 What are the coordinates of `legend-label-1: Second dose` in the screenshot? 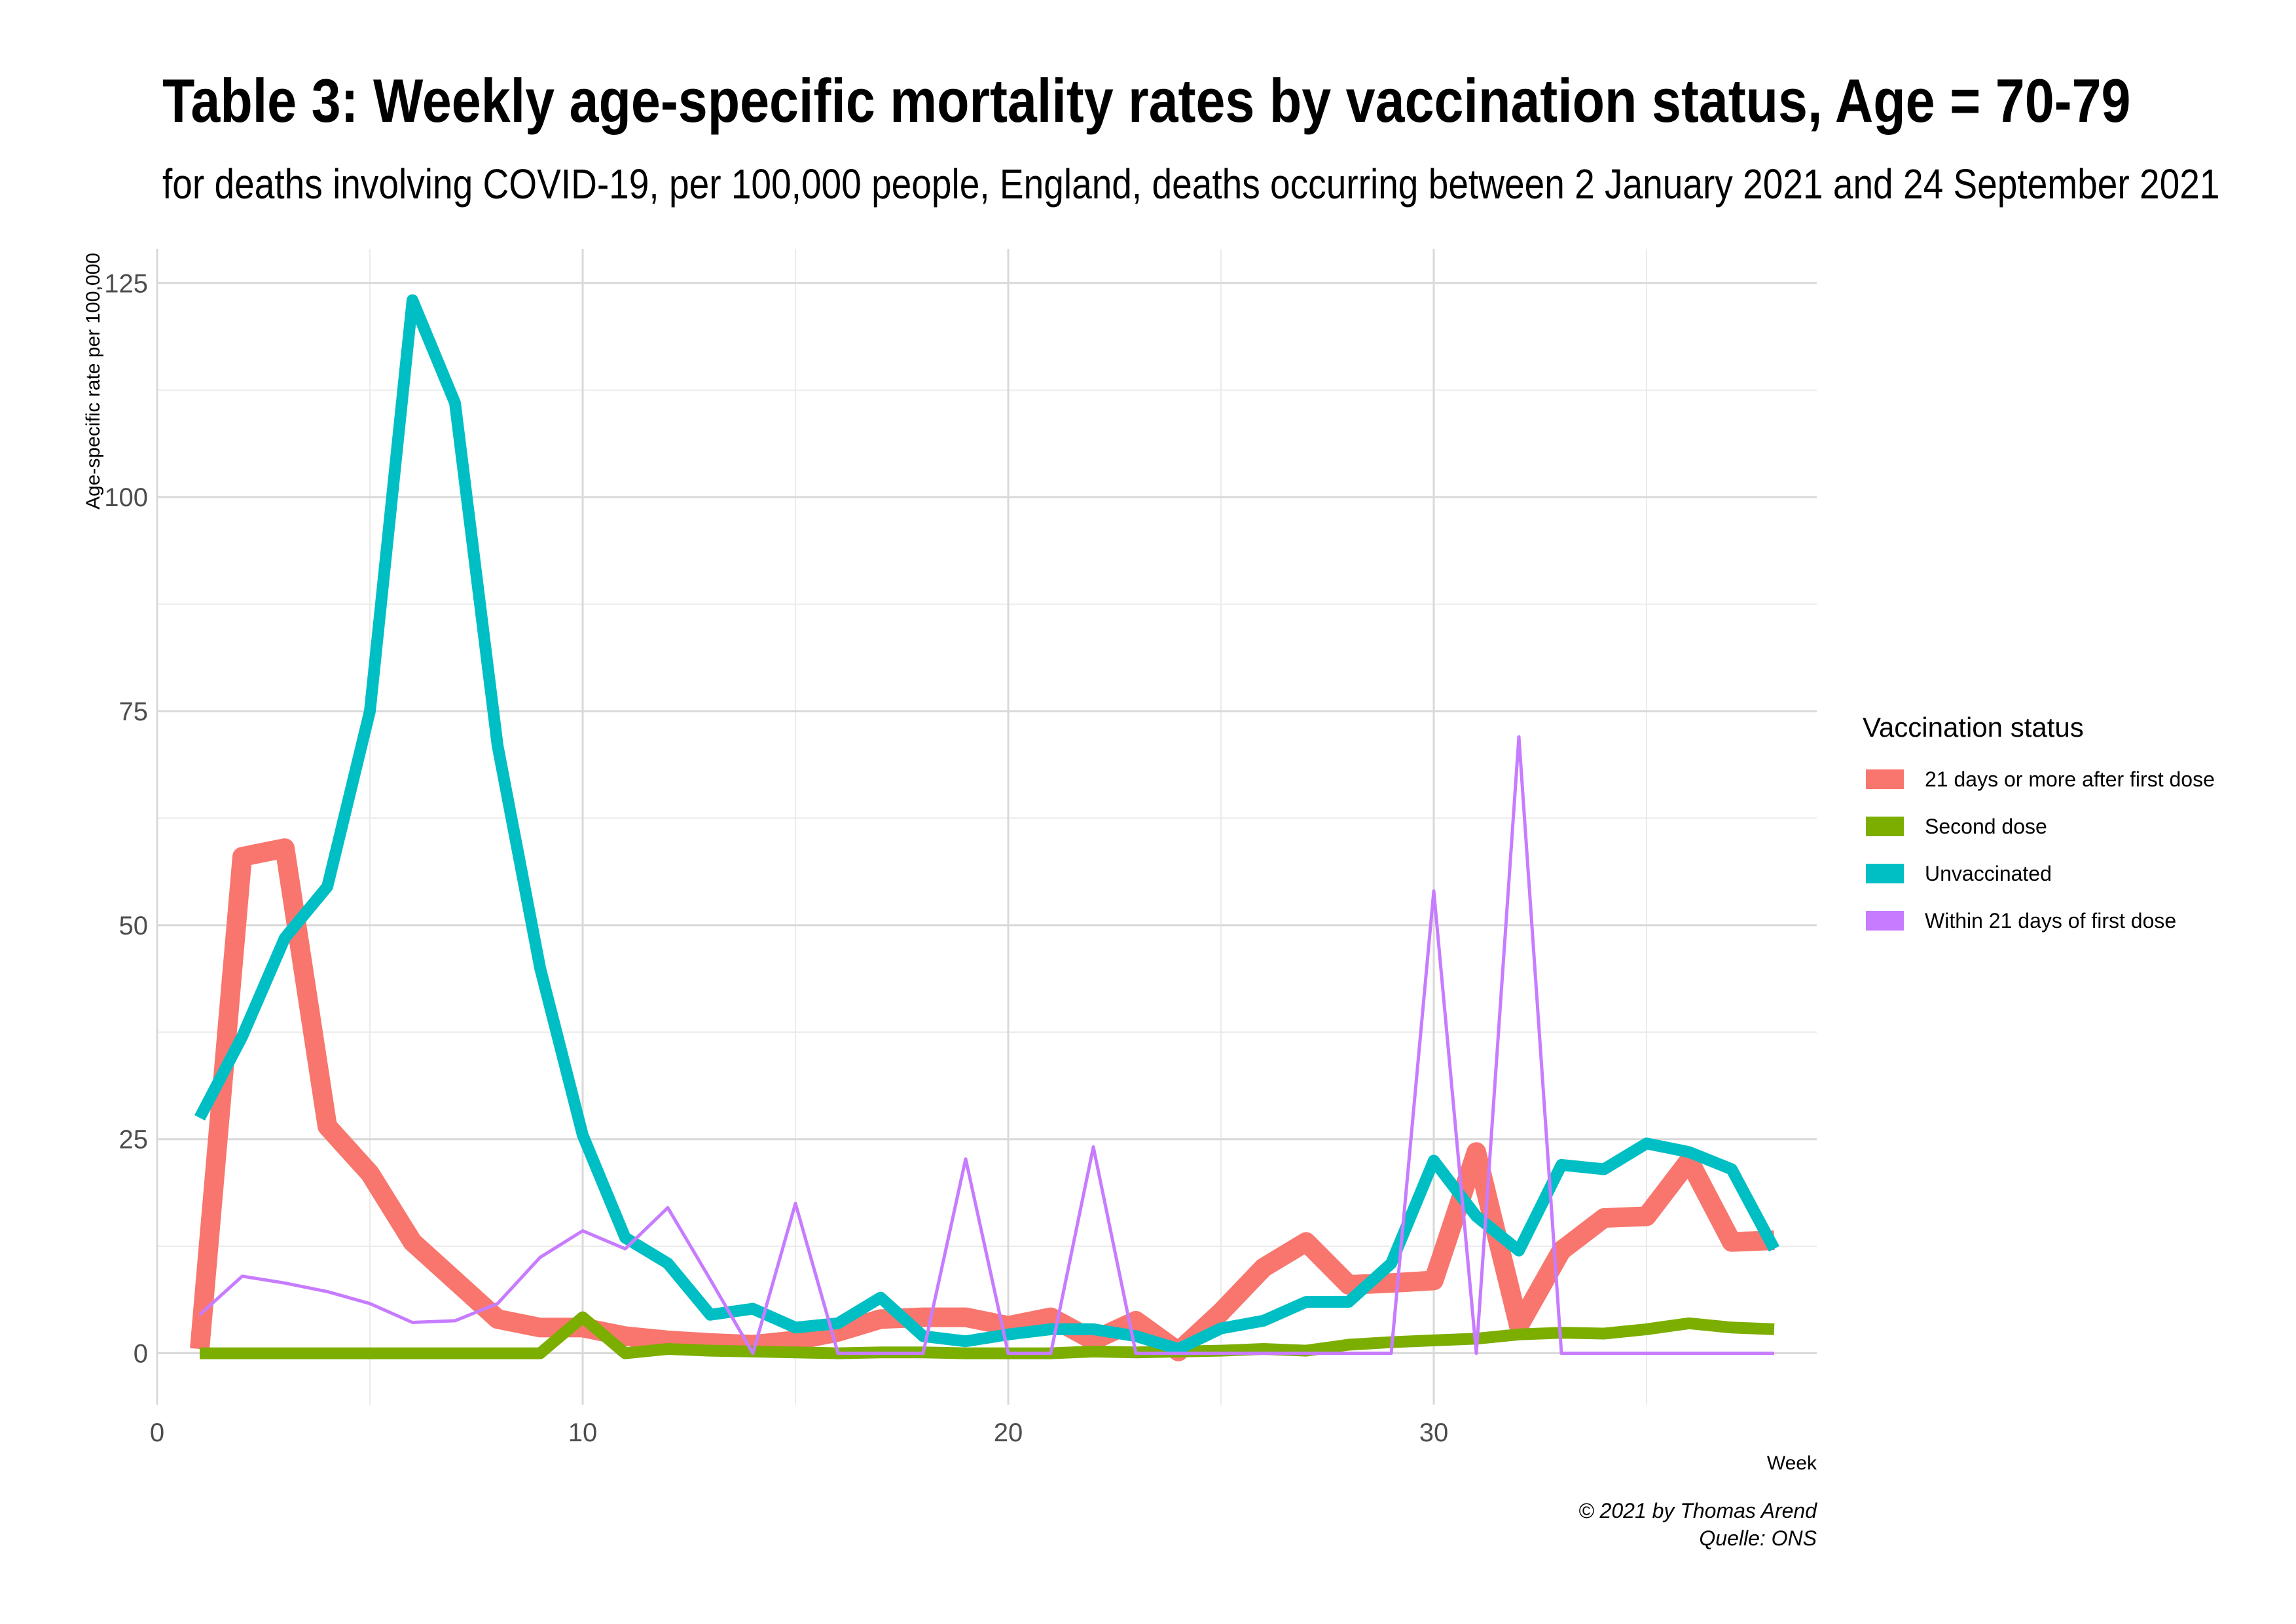 It's located at (1986, 826).